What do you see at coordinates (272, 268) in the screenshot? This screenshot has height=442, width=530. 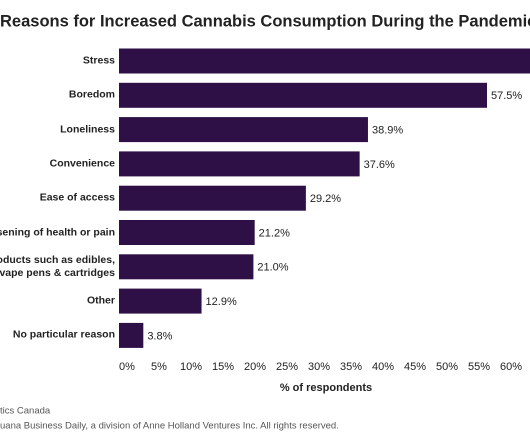 I see `value-label: 21.0%` at bounding box center [272, 268].